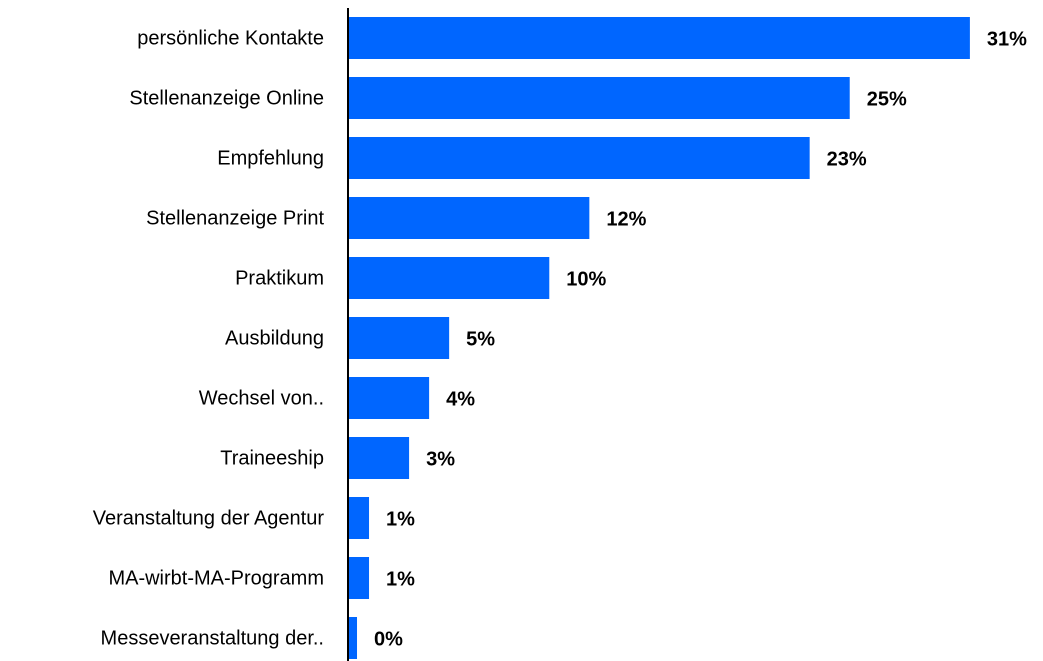 The width and height of the screenshot is (1043, 661). Describe the element at coordinates (480, 339) in the screenshot. I see `value-label: 5%` at that location.